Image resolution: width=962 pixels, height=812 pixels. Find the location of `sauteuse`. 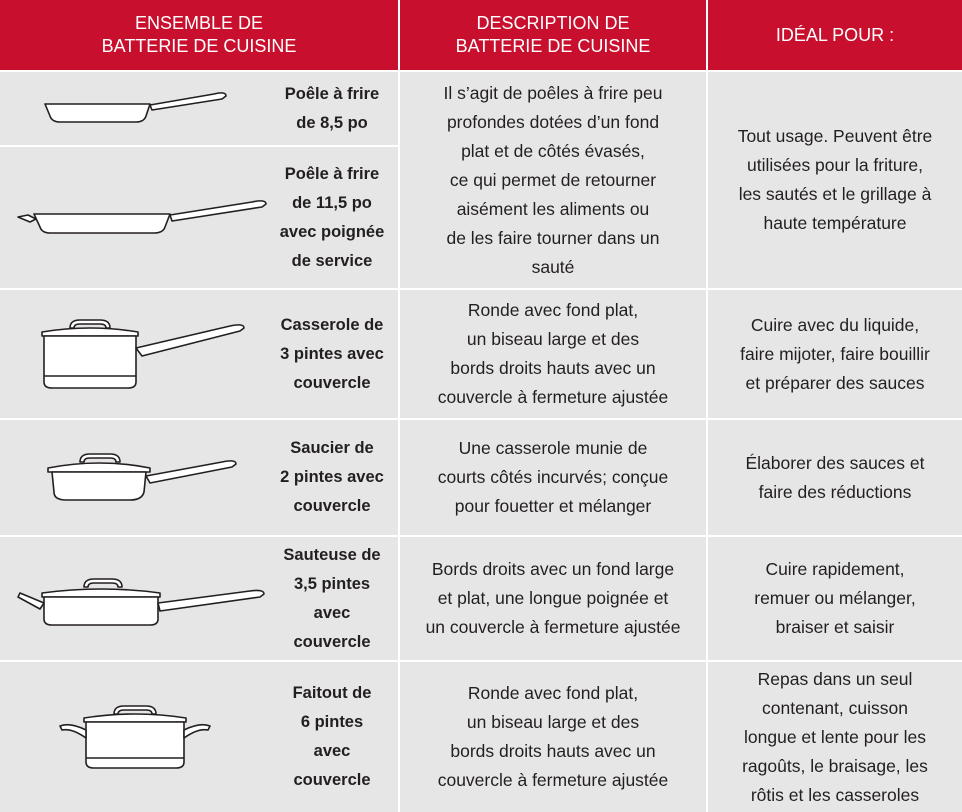

sauteuse is located at coordinates (141, 602).